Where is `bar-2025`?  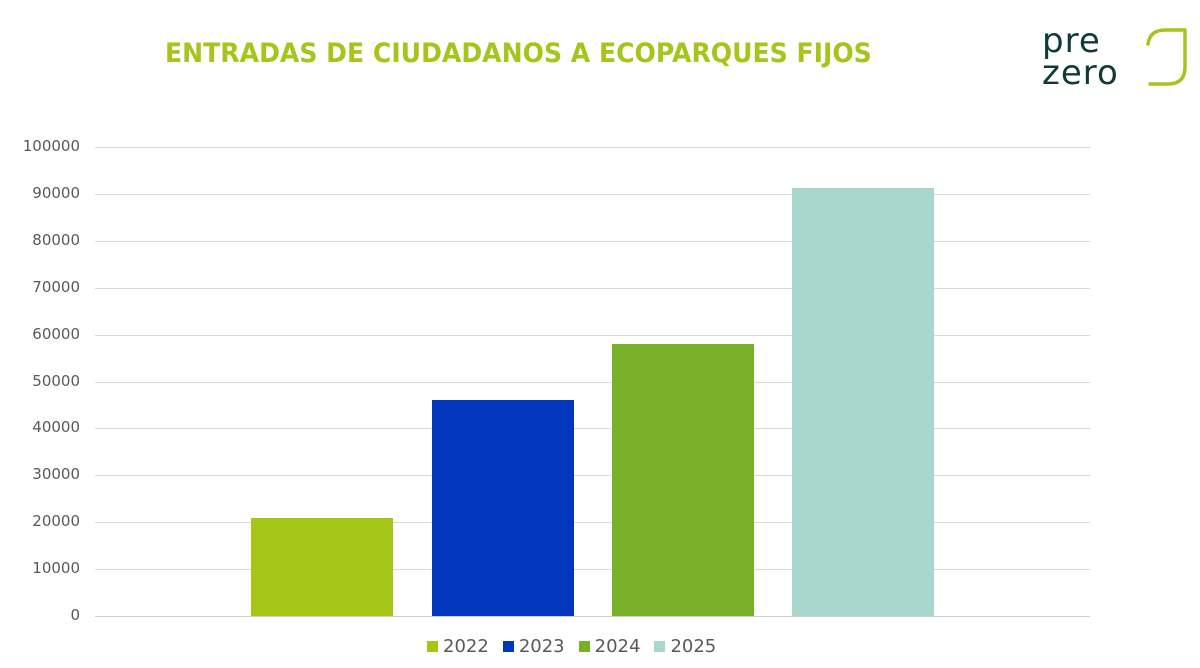 bar-2025 is located at coordinates (863, 401).